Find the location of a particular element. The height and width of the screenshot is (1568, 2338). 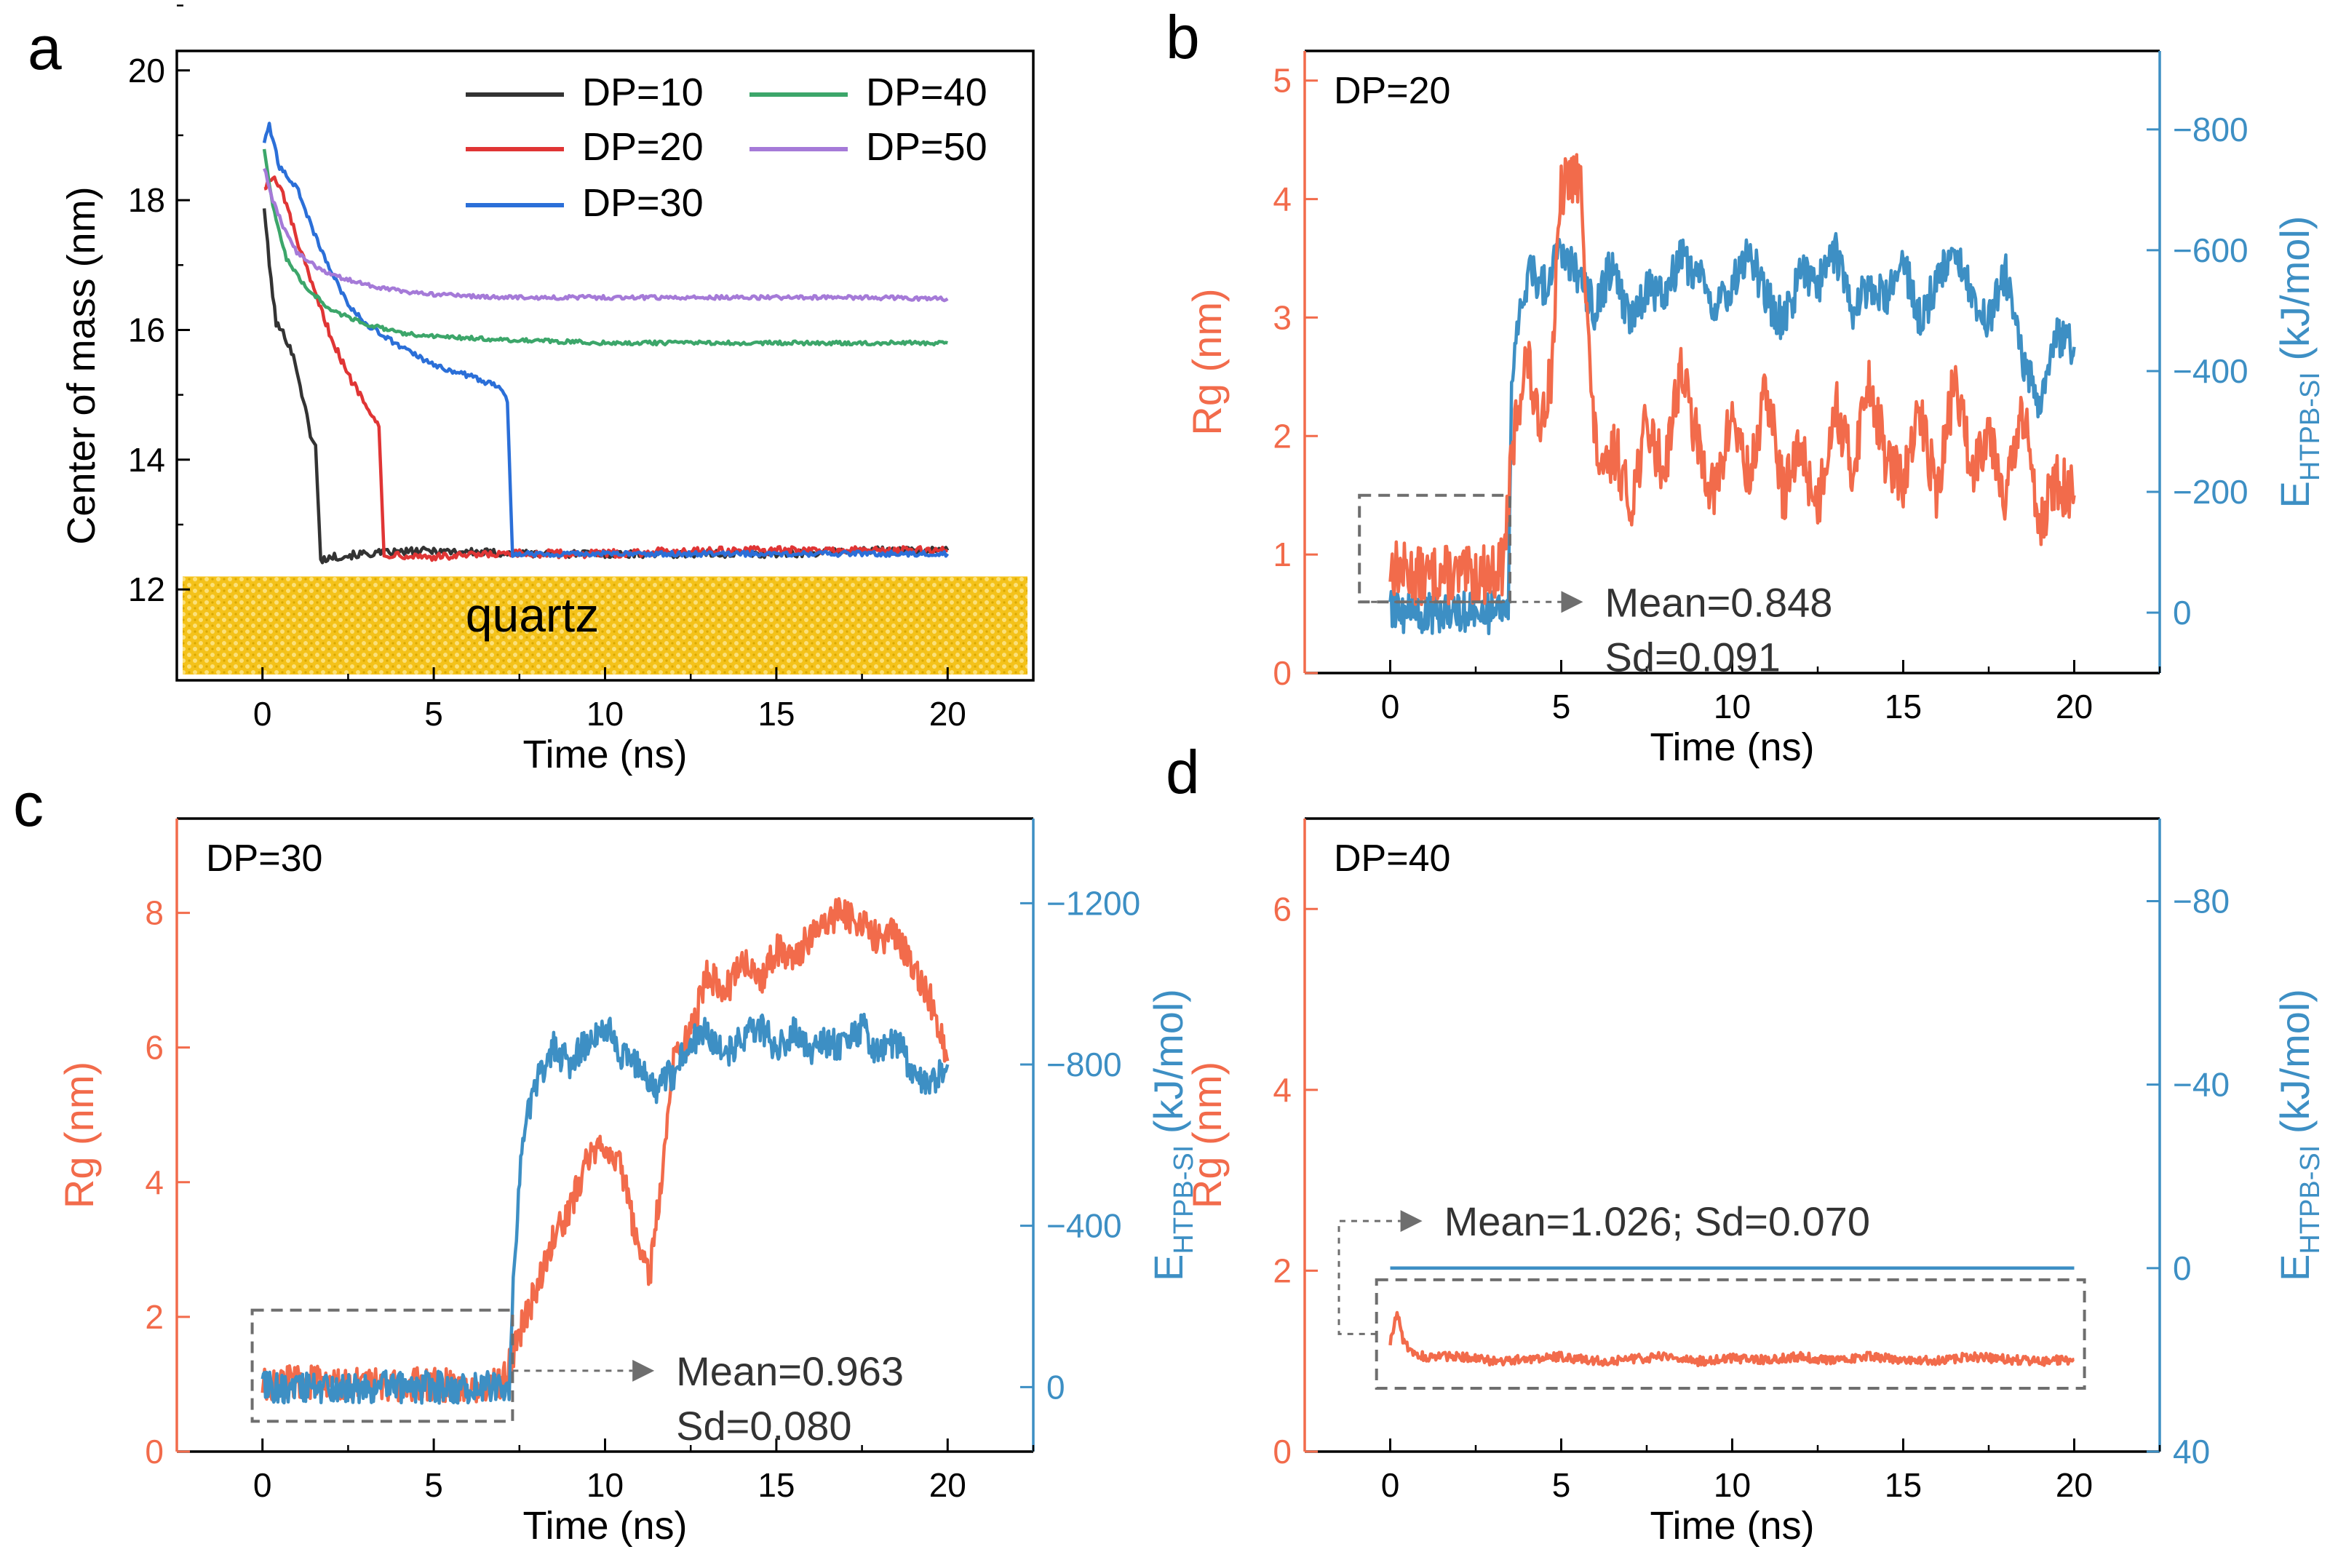

y-left-tick-label: 5 is located at coordinates (1282, 81).